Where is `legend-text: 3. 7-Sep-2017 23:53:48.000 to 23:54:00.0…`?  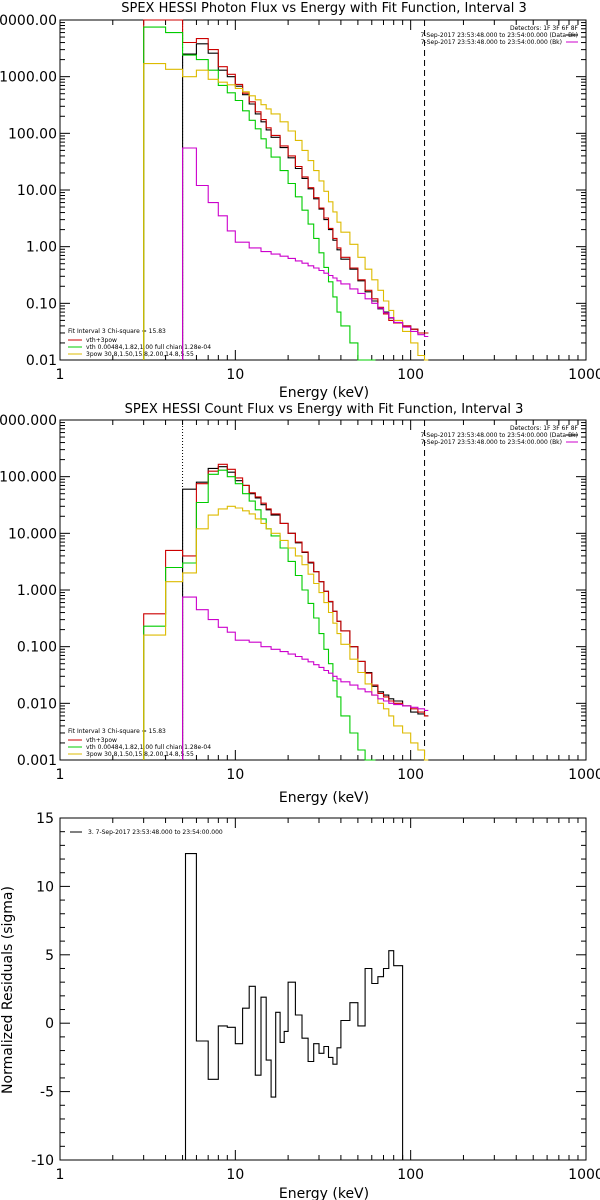
legend-text: 3. 7-Sep-2017 23:53:48.000 to 23:54:00.0… is located at coordinates (155, 832).